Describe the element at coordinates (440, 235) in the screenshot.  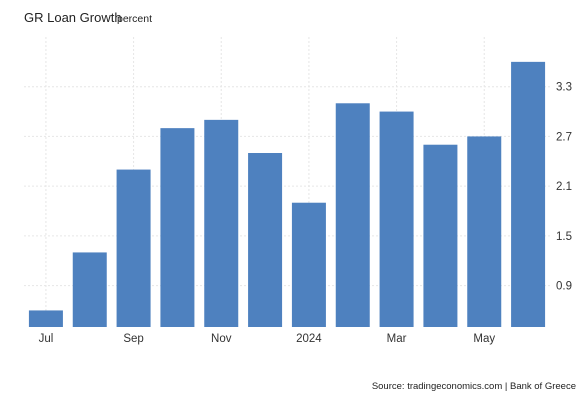
I see `bar-apr` at that location.